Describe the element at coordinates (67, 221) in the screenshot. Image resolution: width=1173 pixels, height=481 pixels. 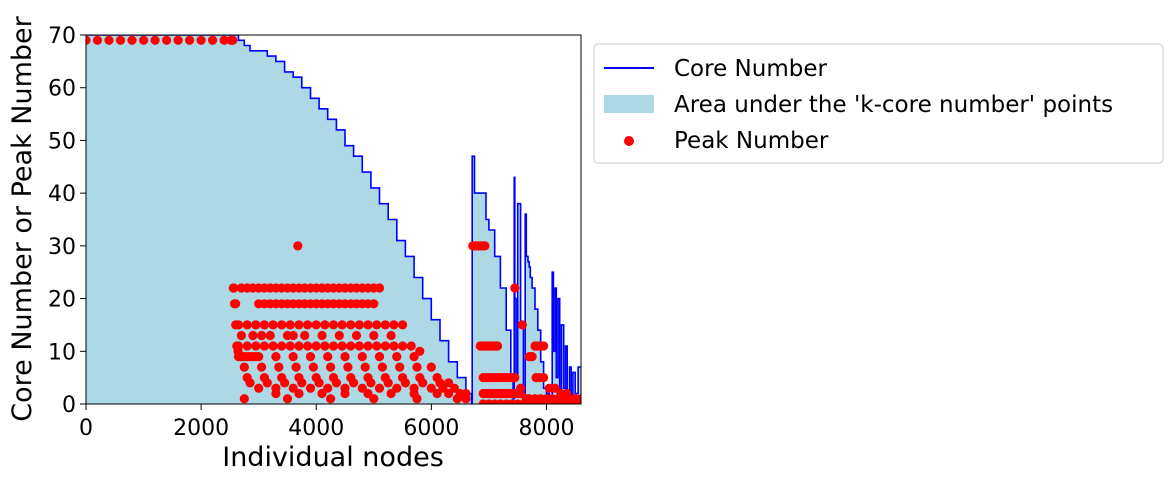
I see `y-axis: 0 10 20 30 40 50 60 70` at that location.